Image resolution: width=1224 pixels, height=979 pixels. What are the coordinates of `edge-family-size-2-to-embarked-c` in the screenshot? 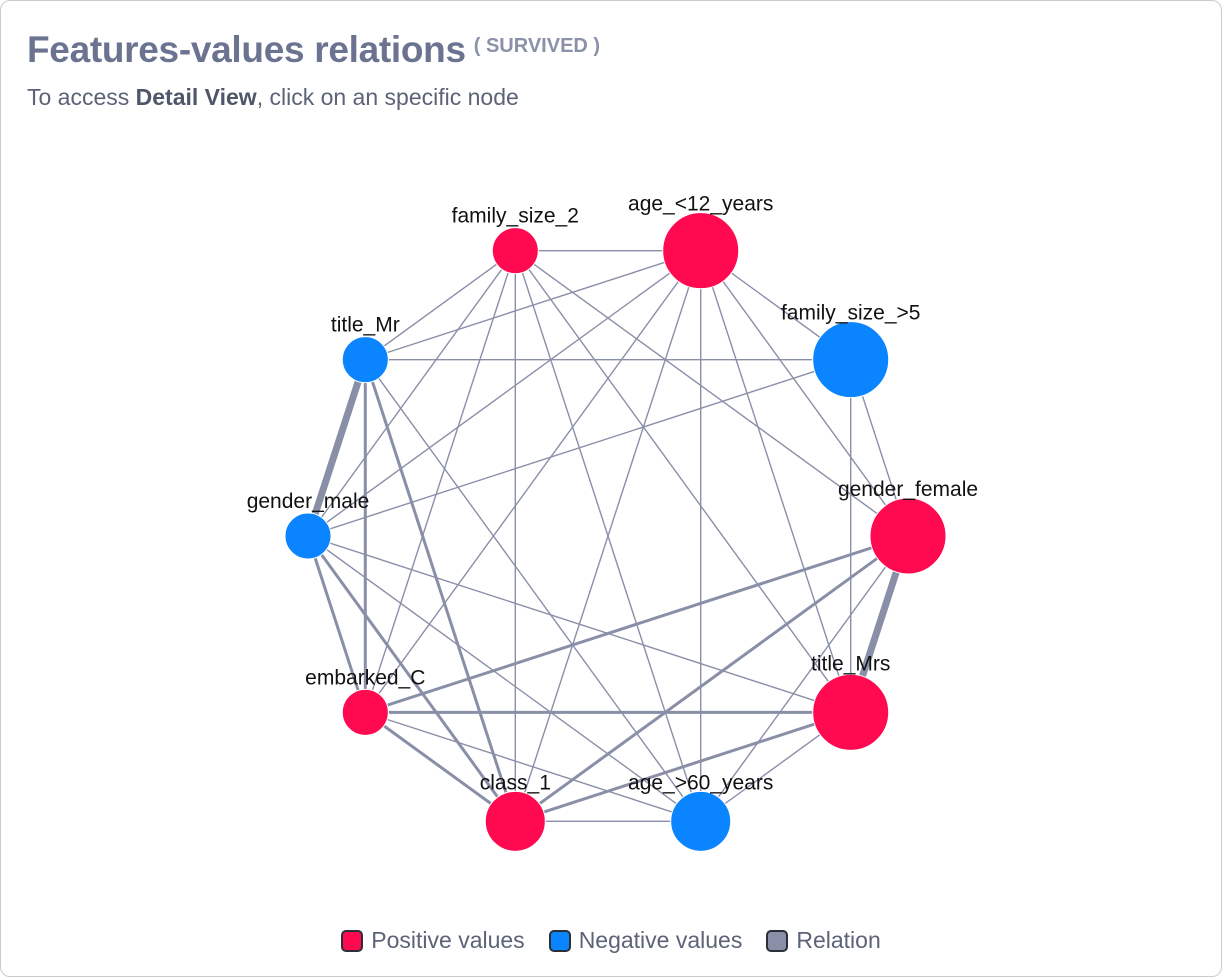 It's located at (440, 481).